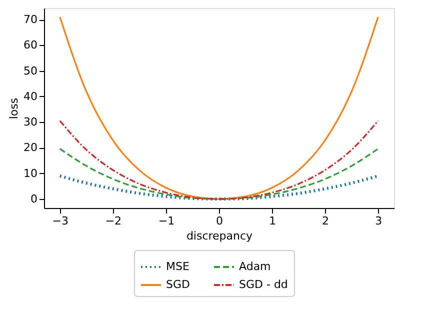  What do you see at coordinates (178, 266) in the screenshot?
I see `legend-label: MSE` at bounding box center [178, 266].